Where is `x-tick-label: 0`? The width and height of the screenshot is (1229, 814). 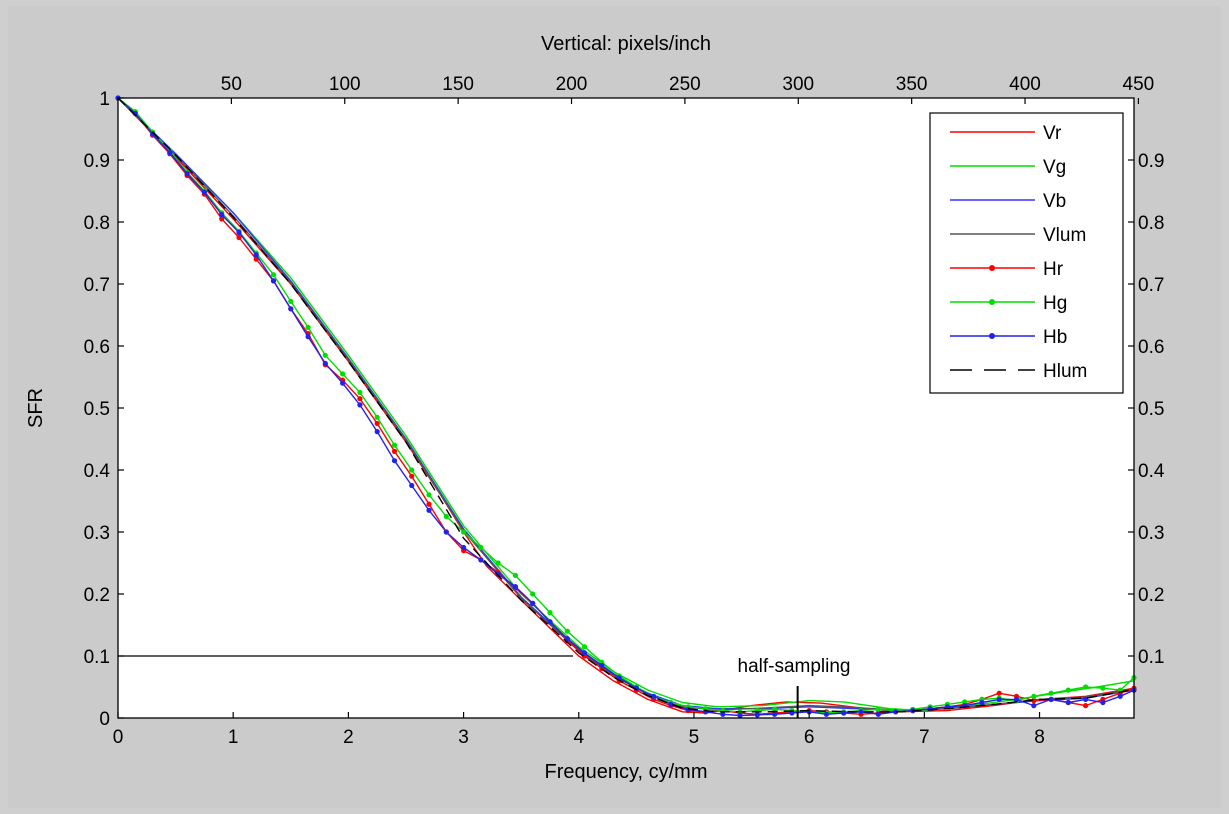
x-tick-label: 0 is located at coordinates (118, 737).